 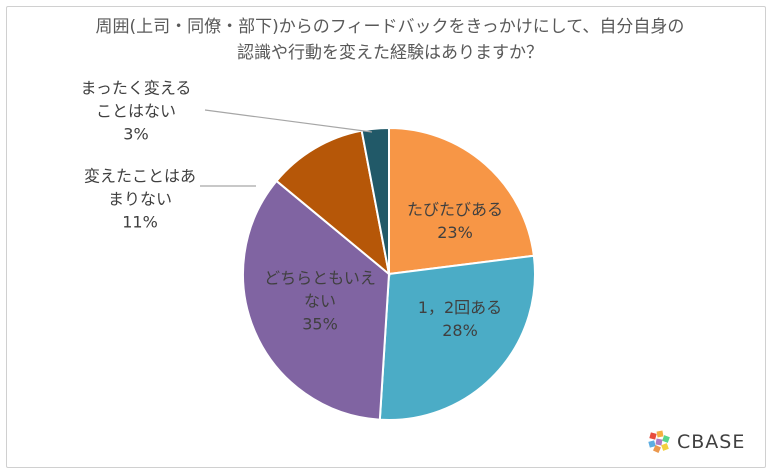 What do you see at coordinates (460, 330) in the screenshot?
I see `slice-value-label: 28%` at bounding box center [460, 330].